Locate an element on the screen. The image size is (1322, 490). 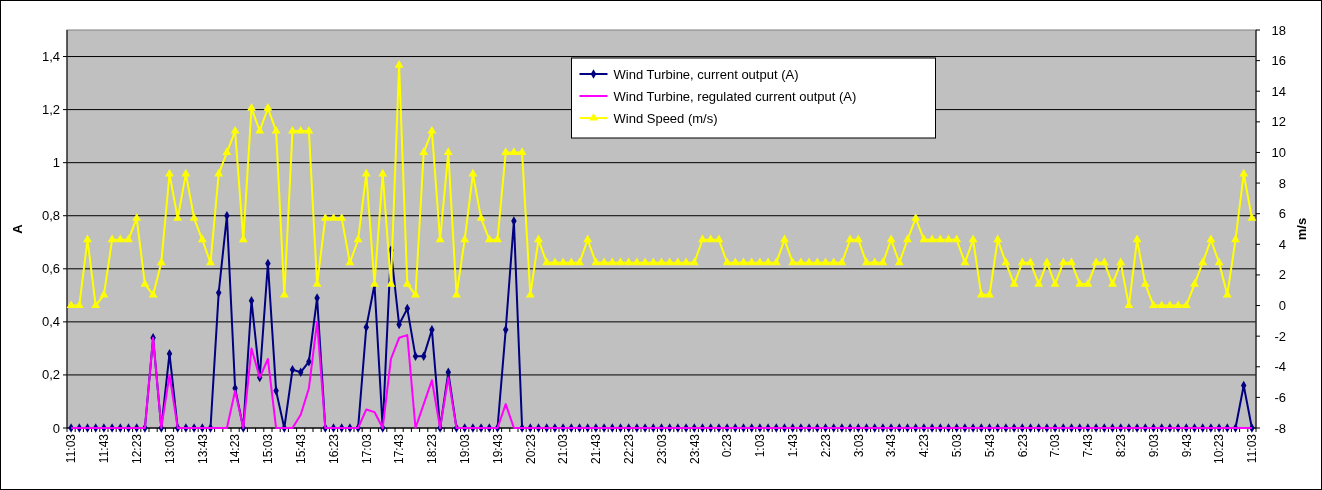
x-tick-label: 21:43 is located at coordinates (596, 449).